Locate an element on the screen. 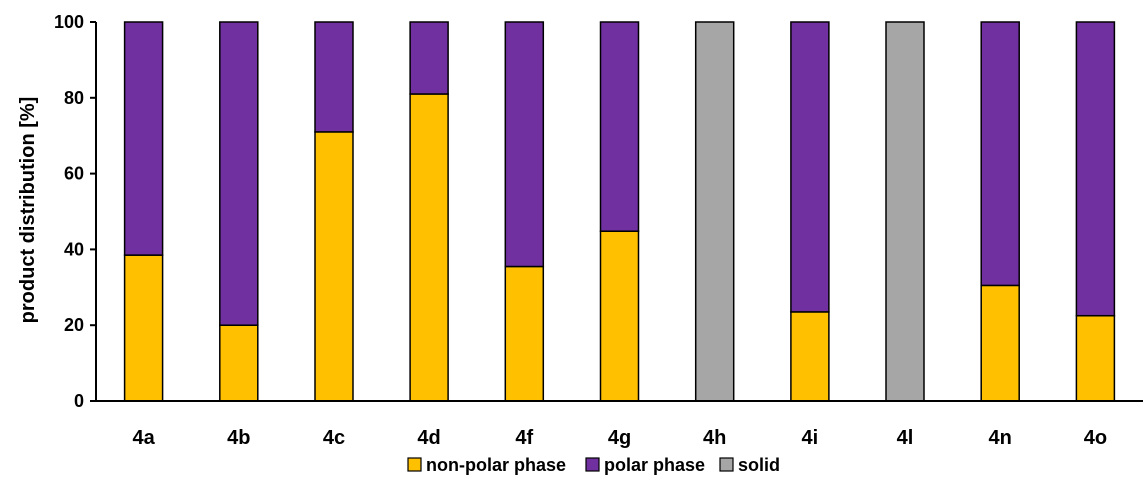  legend-label-solid: solid is located at coordinates (759, 465).